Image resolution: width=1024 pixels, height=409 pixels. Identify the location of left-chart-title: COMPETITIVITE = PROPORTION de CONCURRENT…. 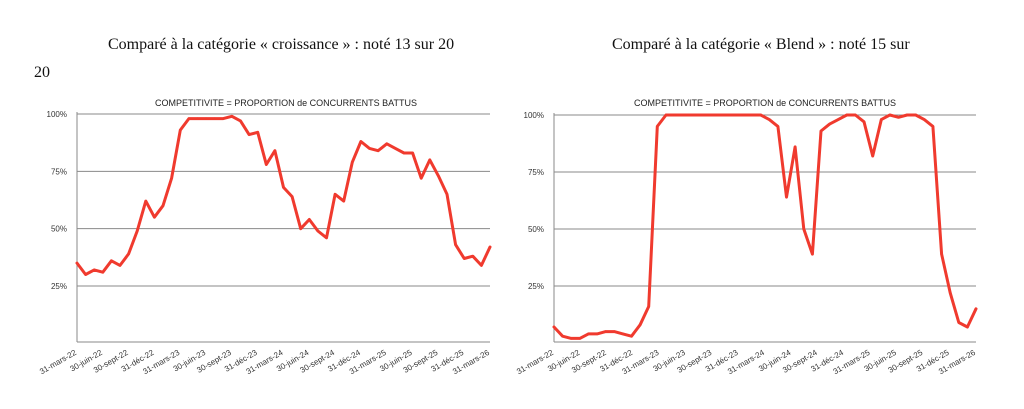
(286, 103).